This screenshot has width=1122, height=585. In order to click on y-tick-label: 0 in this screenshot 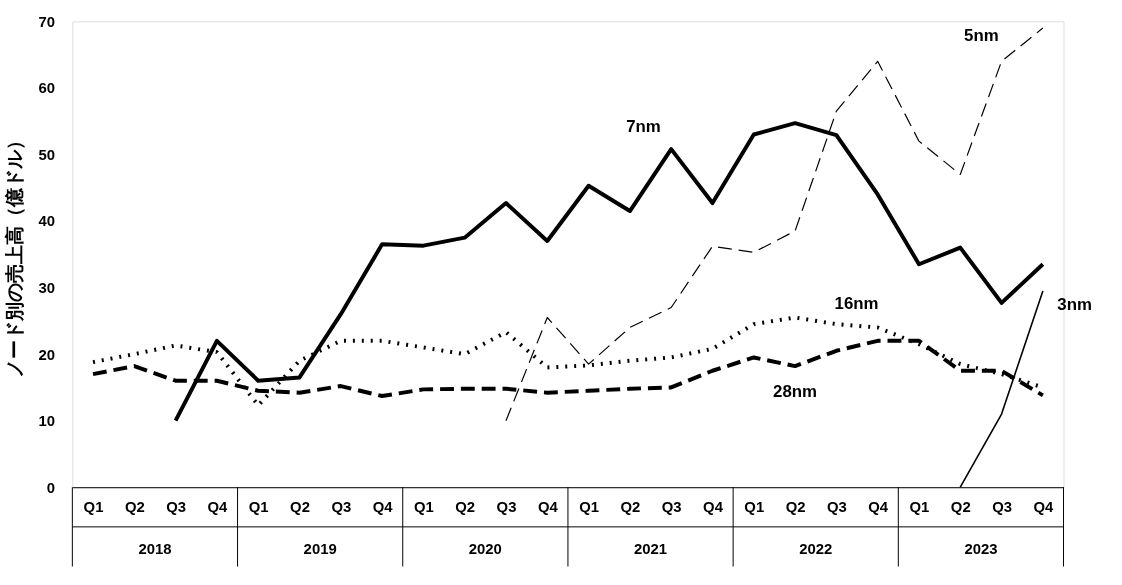, I will do `click(51, 487)`.